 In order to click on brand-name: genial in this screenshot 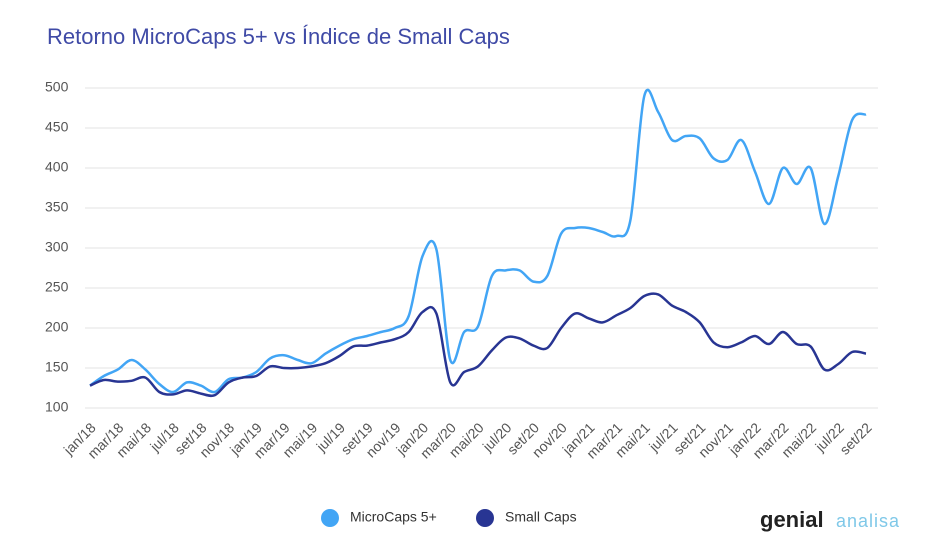, I will do `click(792, 519)`.